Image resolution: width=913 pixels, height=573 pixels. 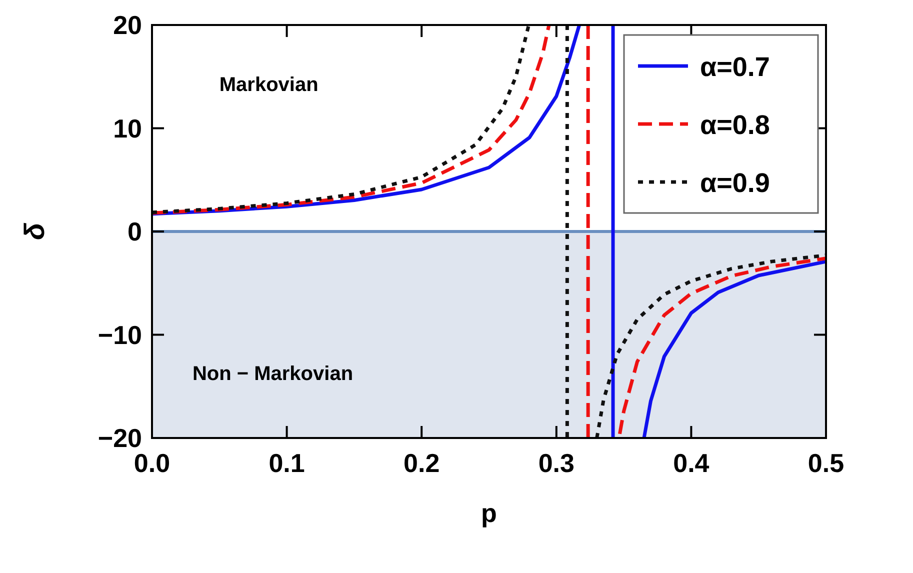 I want to click on x-tick-label: 0.4, so click(x=691, y=463).